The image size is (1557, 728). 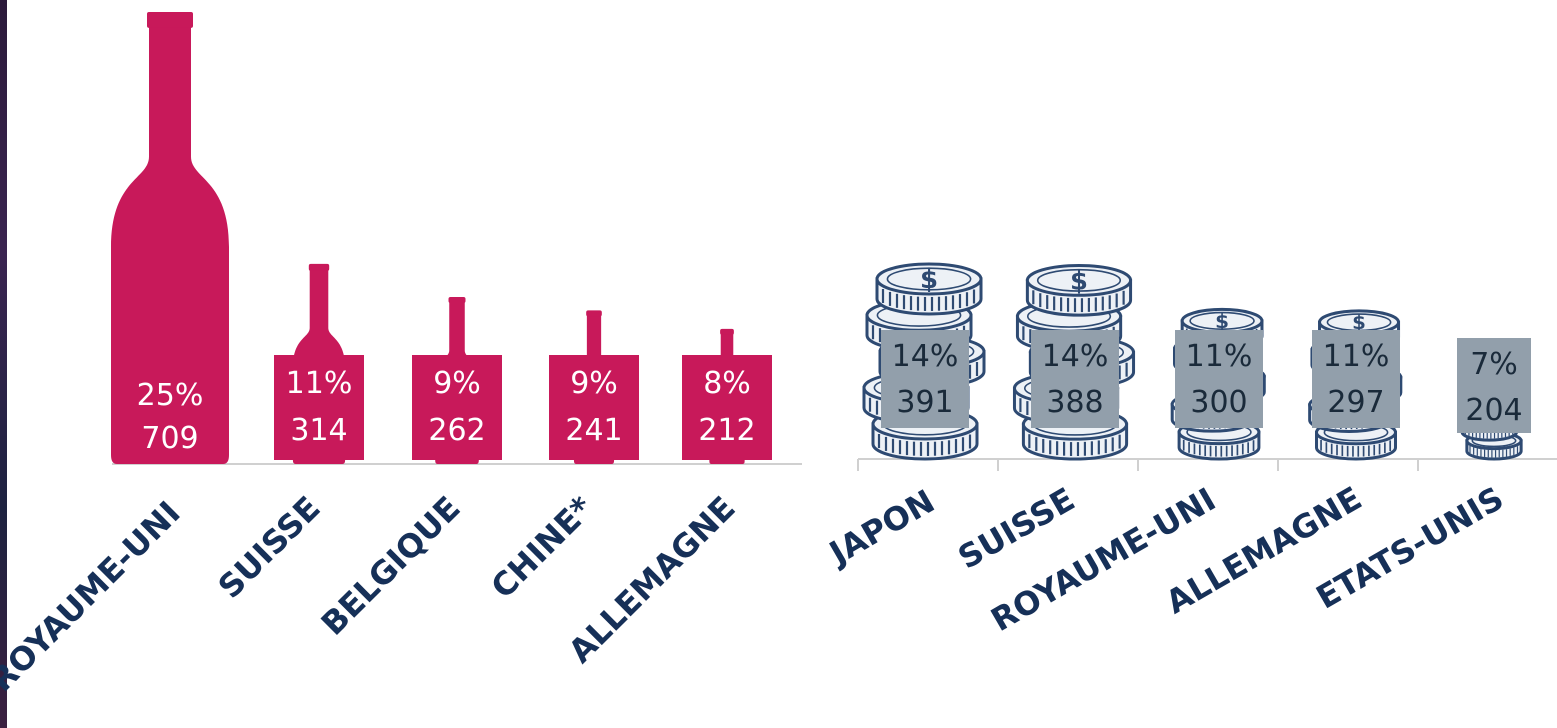 I want to click on category-label: ROYAUME-UNI, so click(x=94, y=596).